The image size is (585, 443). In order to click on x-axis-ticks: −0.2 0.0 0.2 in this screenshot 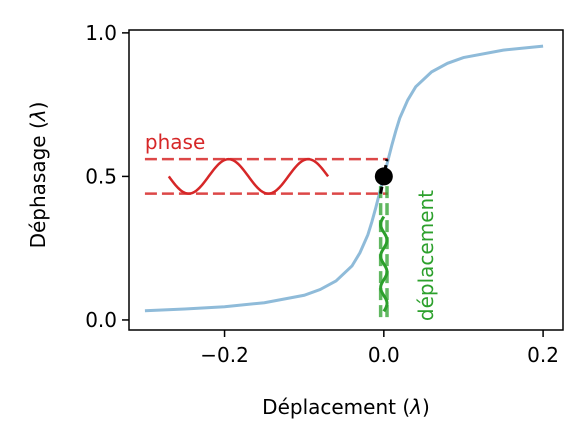, I will do `click(379, 348)`.